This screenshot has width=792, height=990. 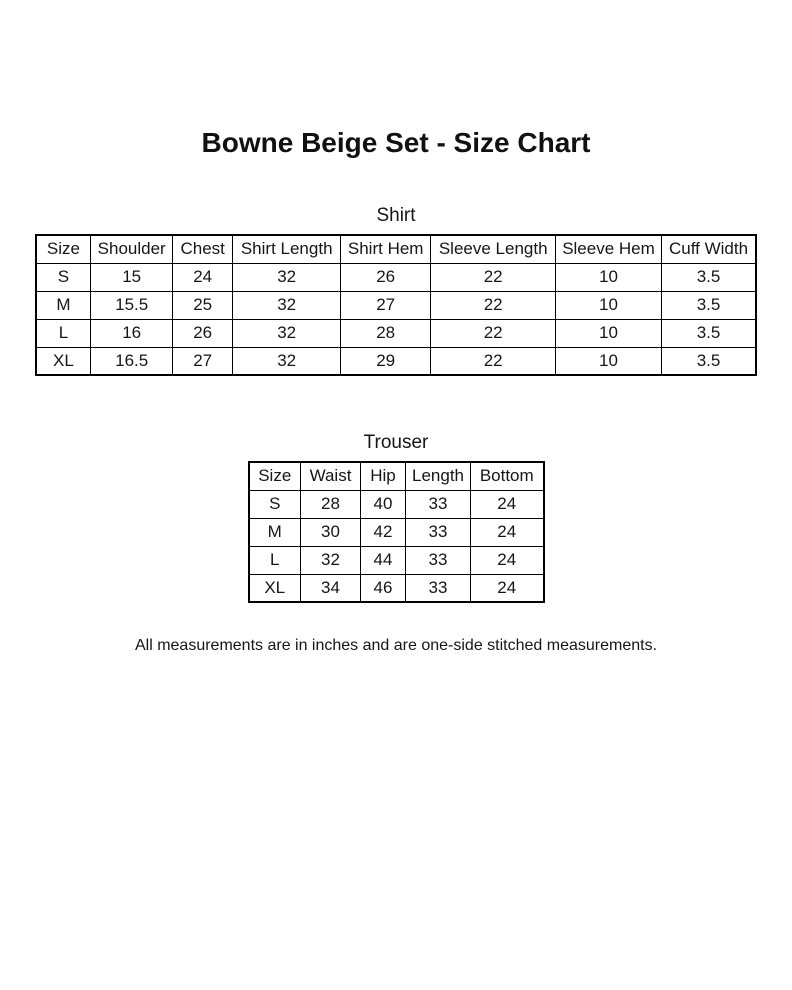 I want to click on measurement-cell: 25, so click(x=203, y=305).